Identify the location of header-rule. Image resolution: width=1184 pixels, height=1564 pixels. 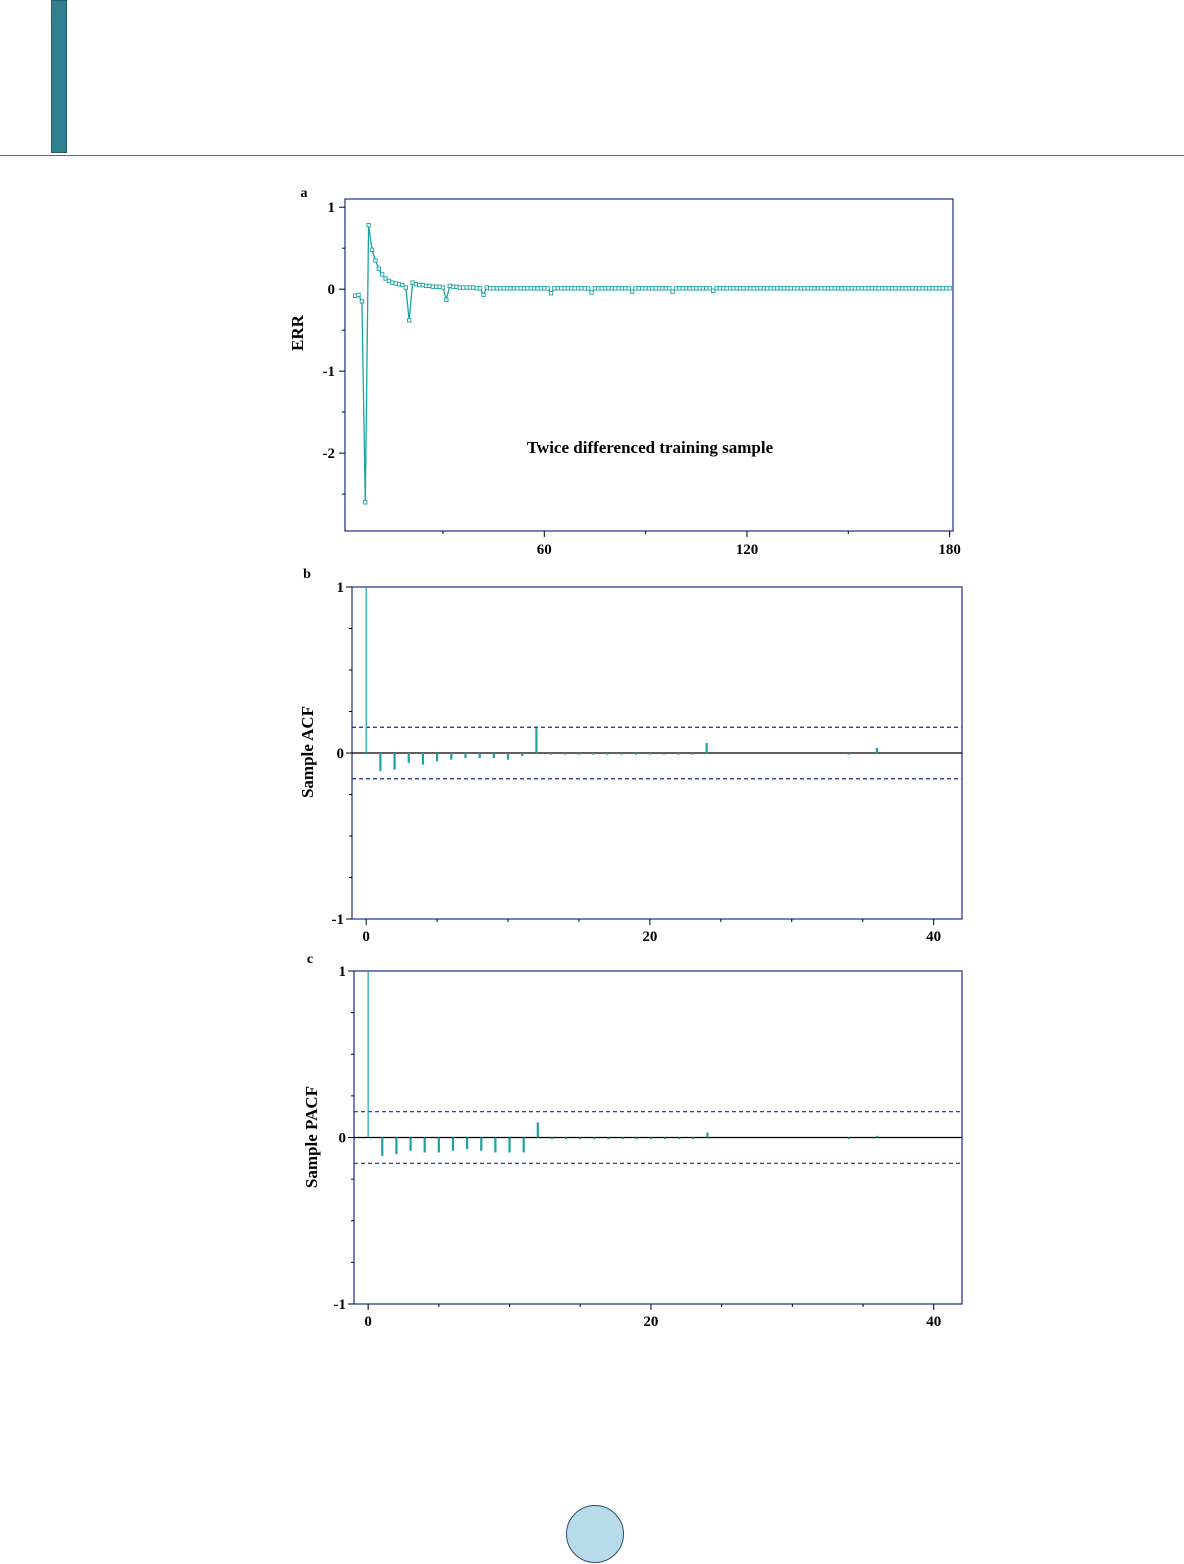
(592, 155).